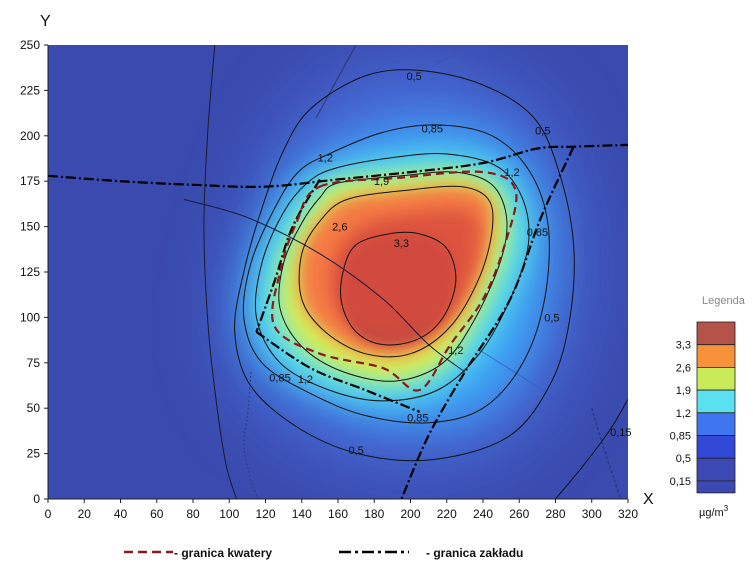 The width and height of the screenshot is (753, 572). I want to click on colorbar-unit: µg/m3, so click(714, 511).